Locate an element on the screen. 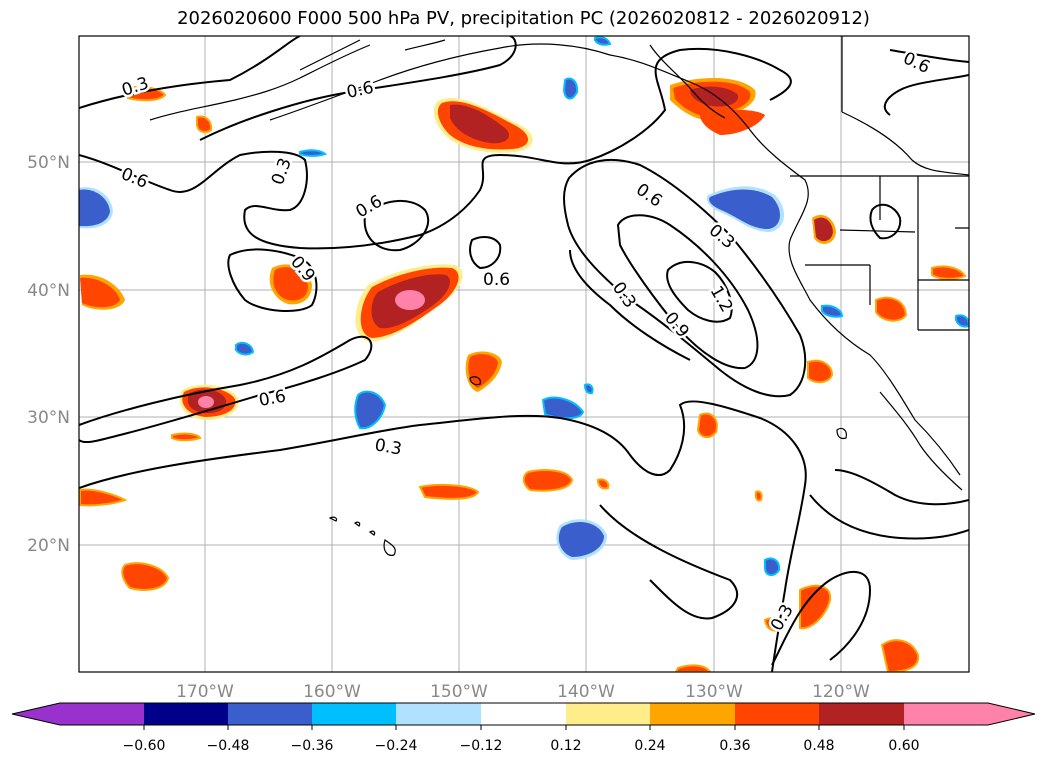 This screenshot has height=765, width=1047. lon-tick-label: 160°W is located at coordinates (332, 692).